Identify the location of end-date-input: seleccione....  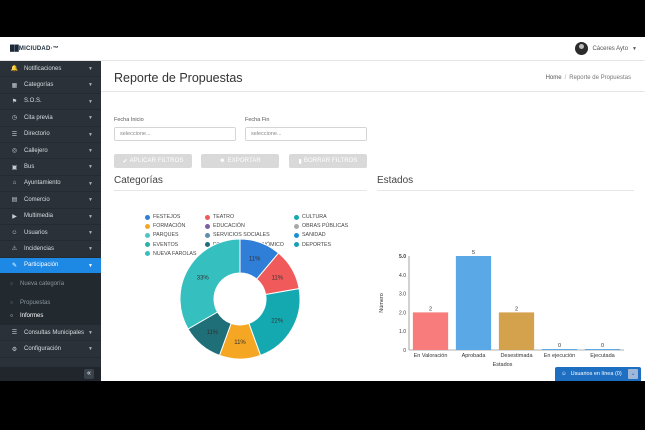
(306, 134).